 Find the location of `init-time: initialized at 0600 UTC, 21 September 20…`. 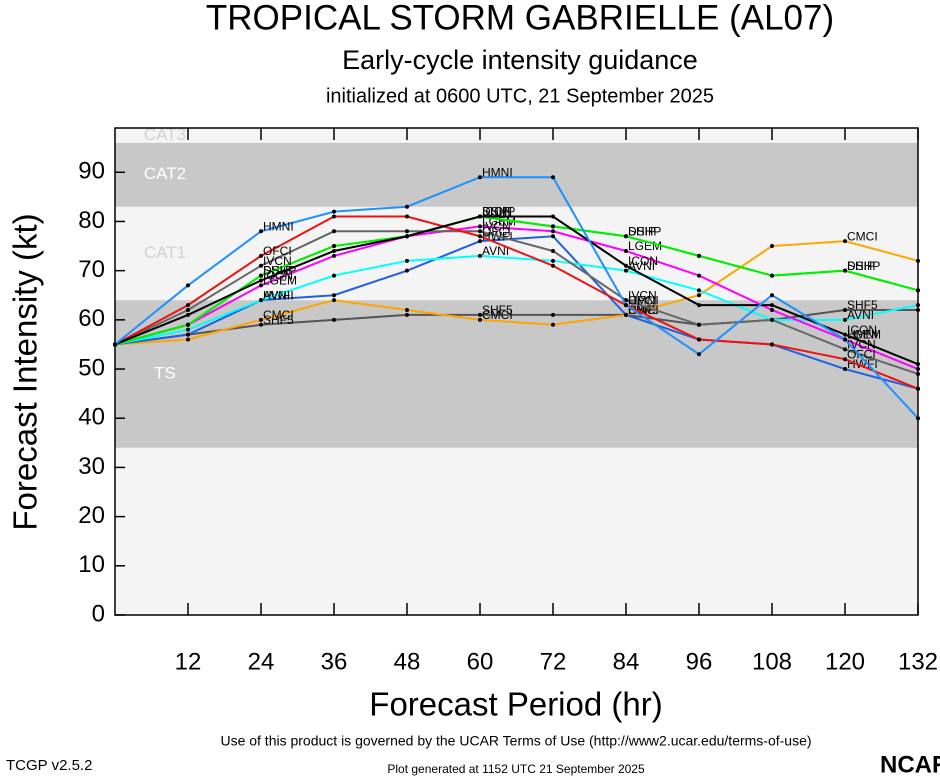

init-time: initialized at 0600 UTC, 21 September 20… is located at coordinates (520, 96).